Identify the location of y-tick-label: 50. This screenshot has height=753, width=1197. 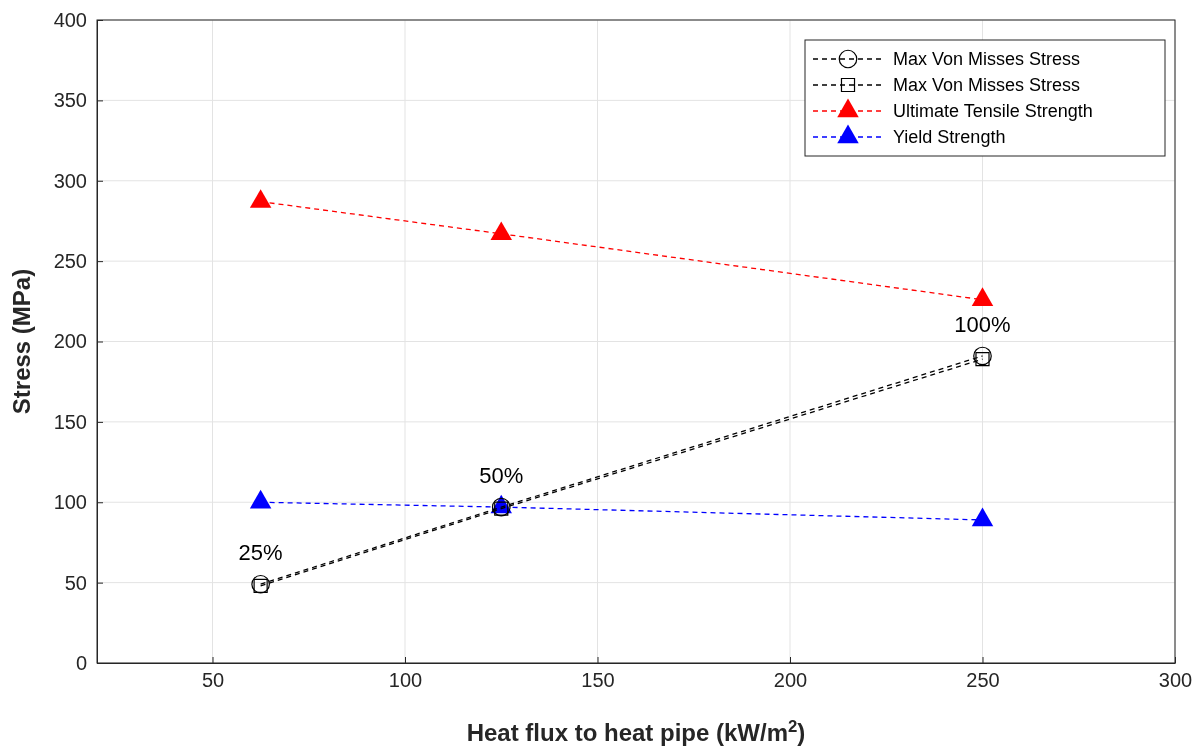
(75, 582).